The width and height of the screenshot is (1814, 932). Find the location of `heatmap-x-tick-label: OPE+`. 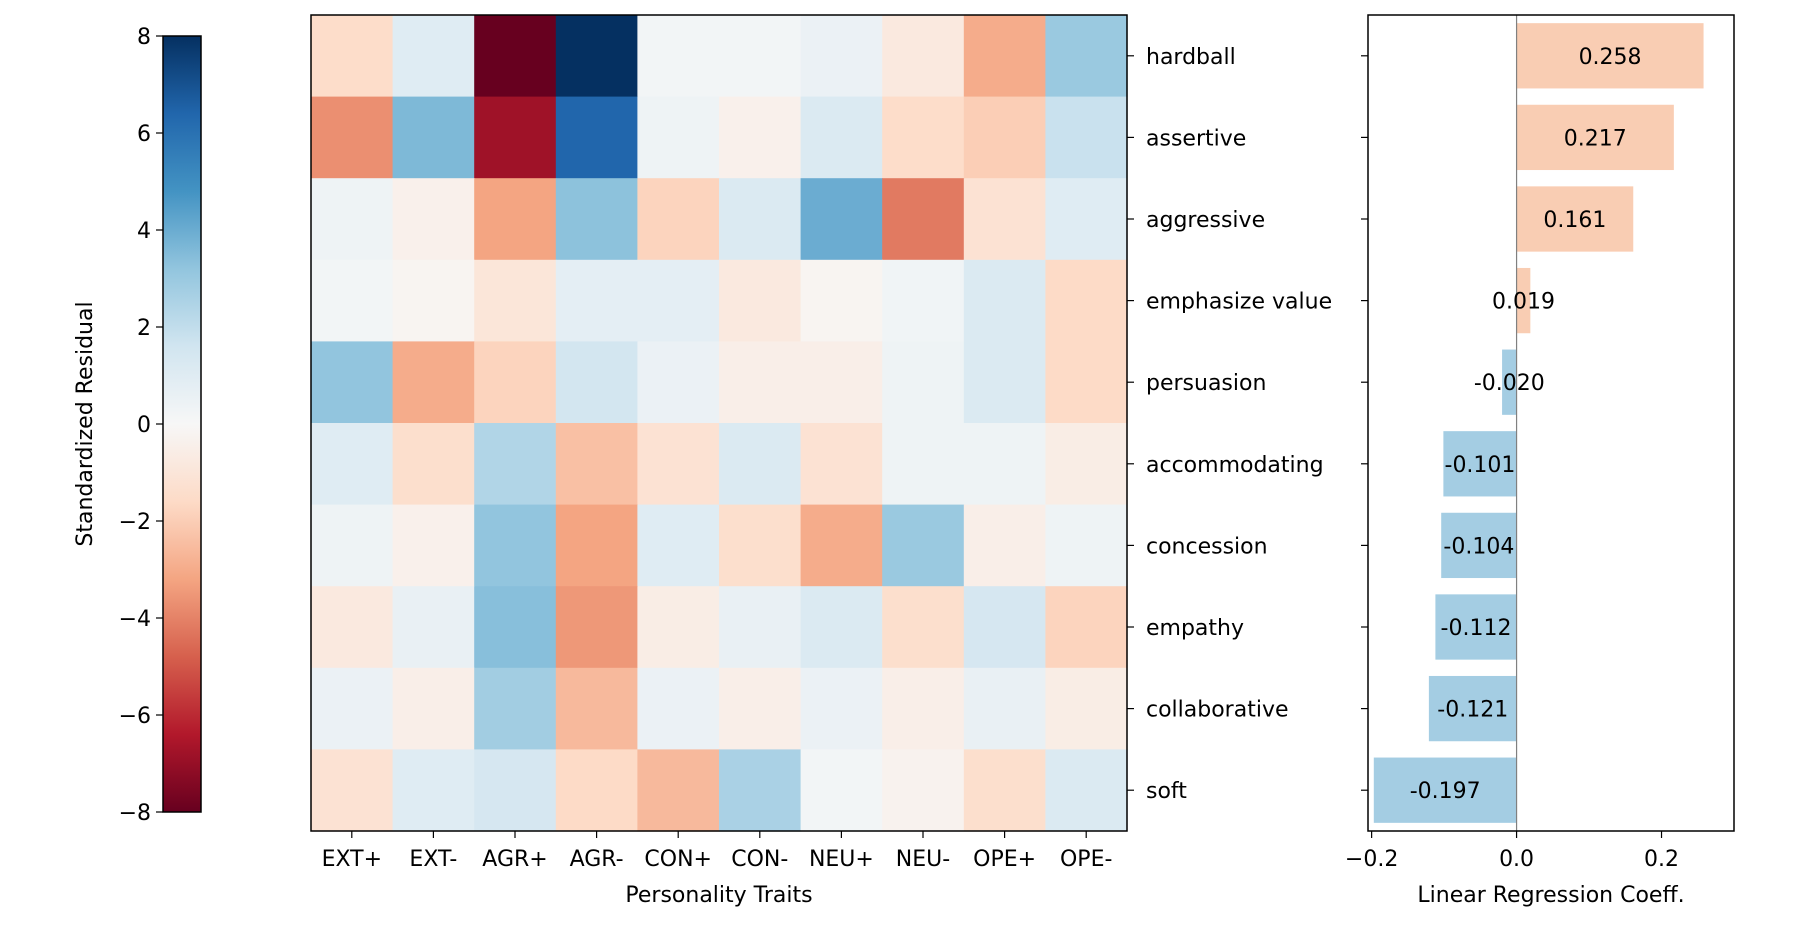

heatmap-x-tick-label: OPE+ is located at coordinates (1004, 859).